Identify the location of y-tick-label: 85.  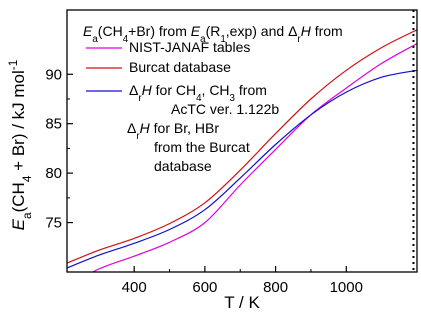
(53, 124).